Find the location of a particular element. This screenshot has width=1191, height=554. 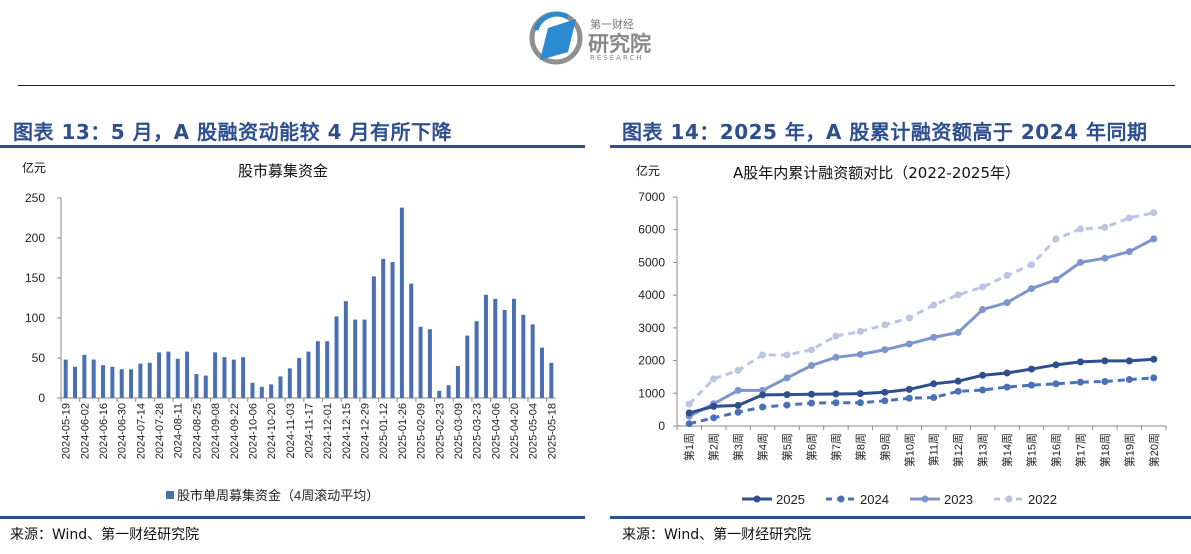

x-tick-label: 第8周 is located at coordinates (860, 447).